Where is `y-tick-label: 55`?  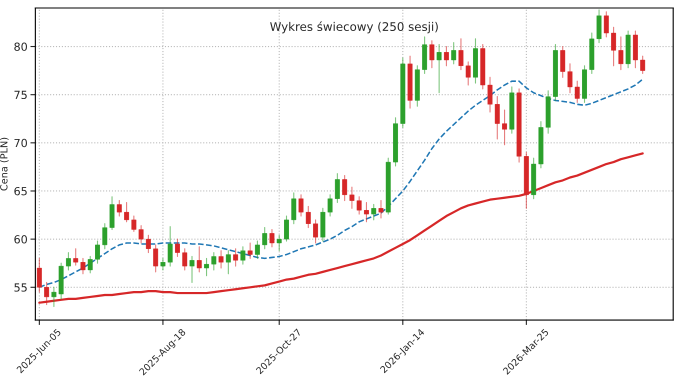 y-tick-label: 55 is located at coordinates (20, 287).